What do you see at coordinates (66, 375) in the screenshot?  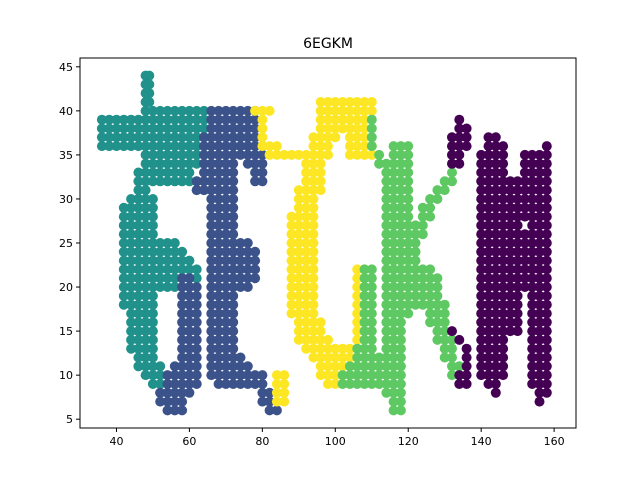 I see `y-tick-label: 10` at bounding box center [66, 375].